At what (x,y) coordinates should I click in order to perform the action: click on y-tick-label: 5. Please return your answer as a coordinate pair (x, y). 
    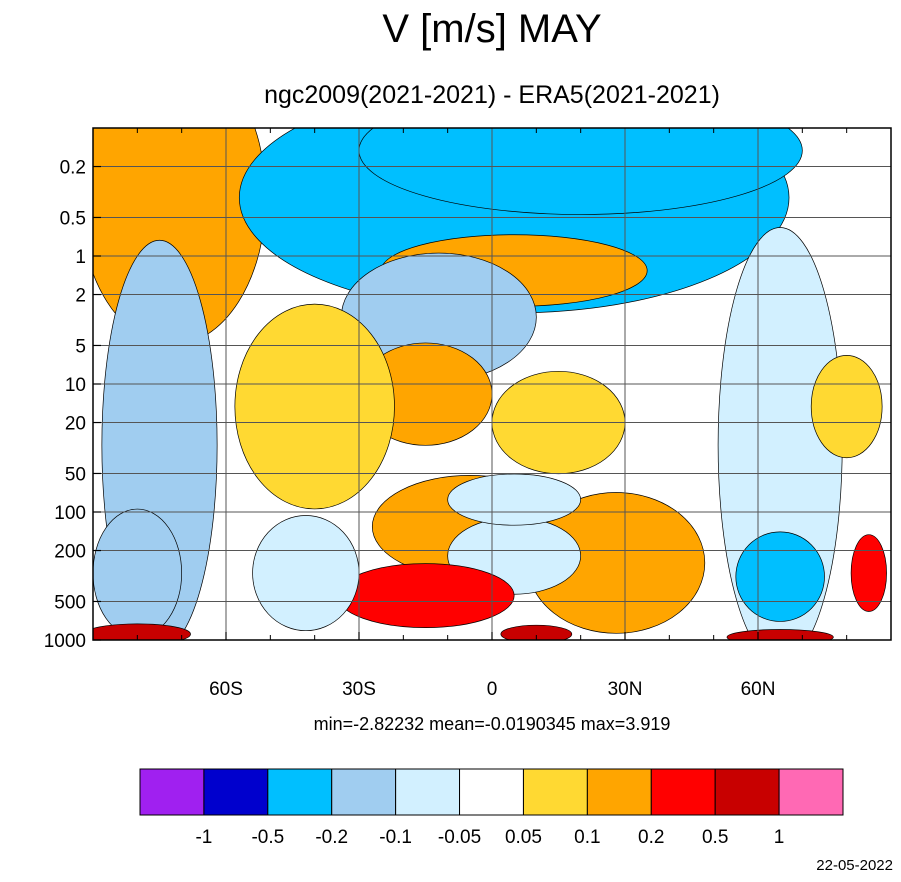
    Looking at the image, I should click on (80, 346).